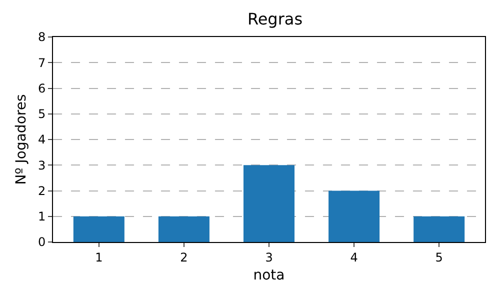  Describe the element at coordinates (99, 257) in the screenshot. I see `x-tick-label: 1` at that location.